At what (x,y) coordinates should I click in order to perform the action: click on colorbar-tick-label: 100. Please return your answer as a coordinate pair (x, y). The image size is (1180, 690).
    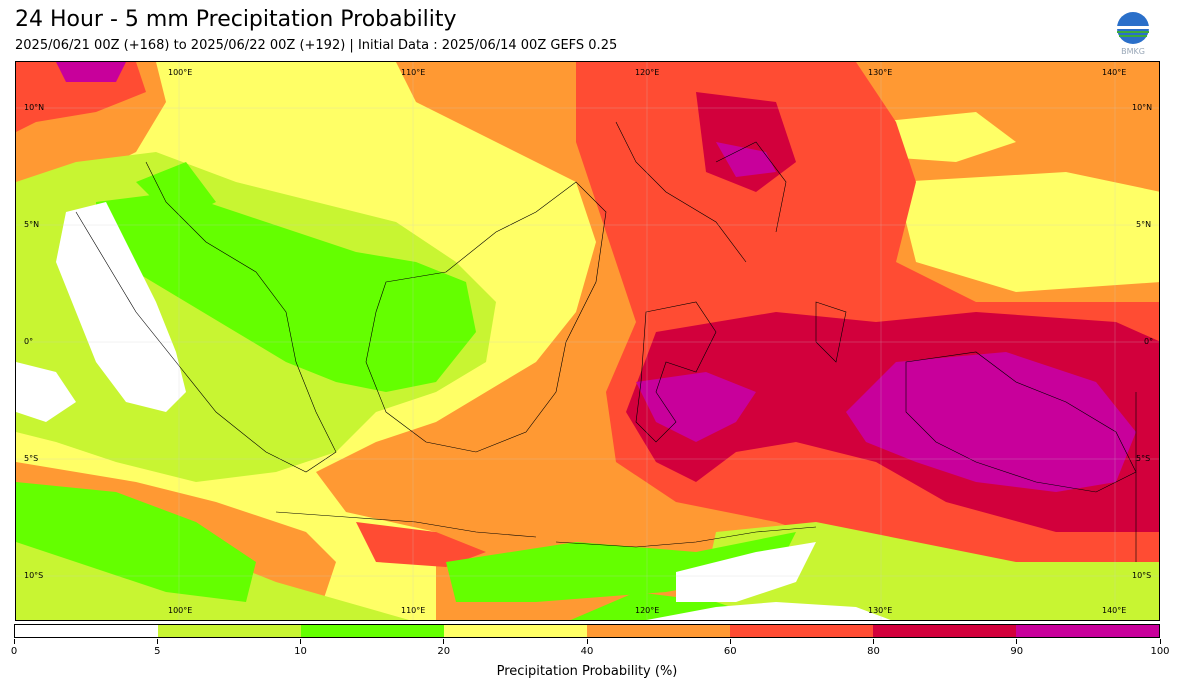
    Looking at the image, I should click on (1160, 651).